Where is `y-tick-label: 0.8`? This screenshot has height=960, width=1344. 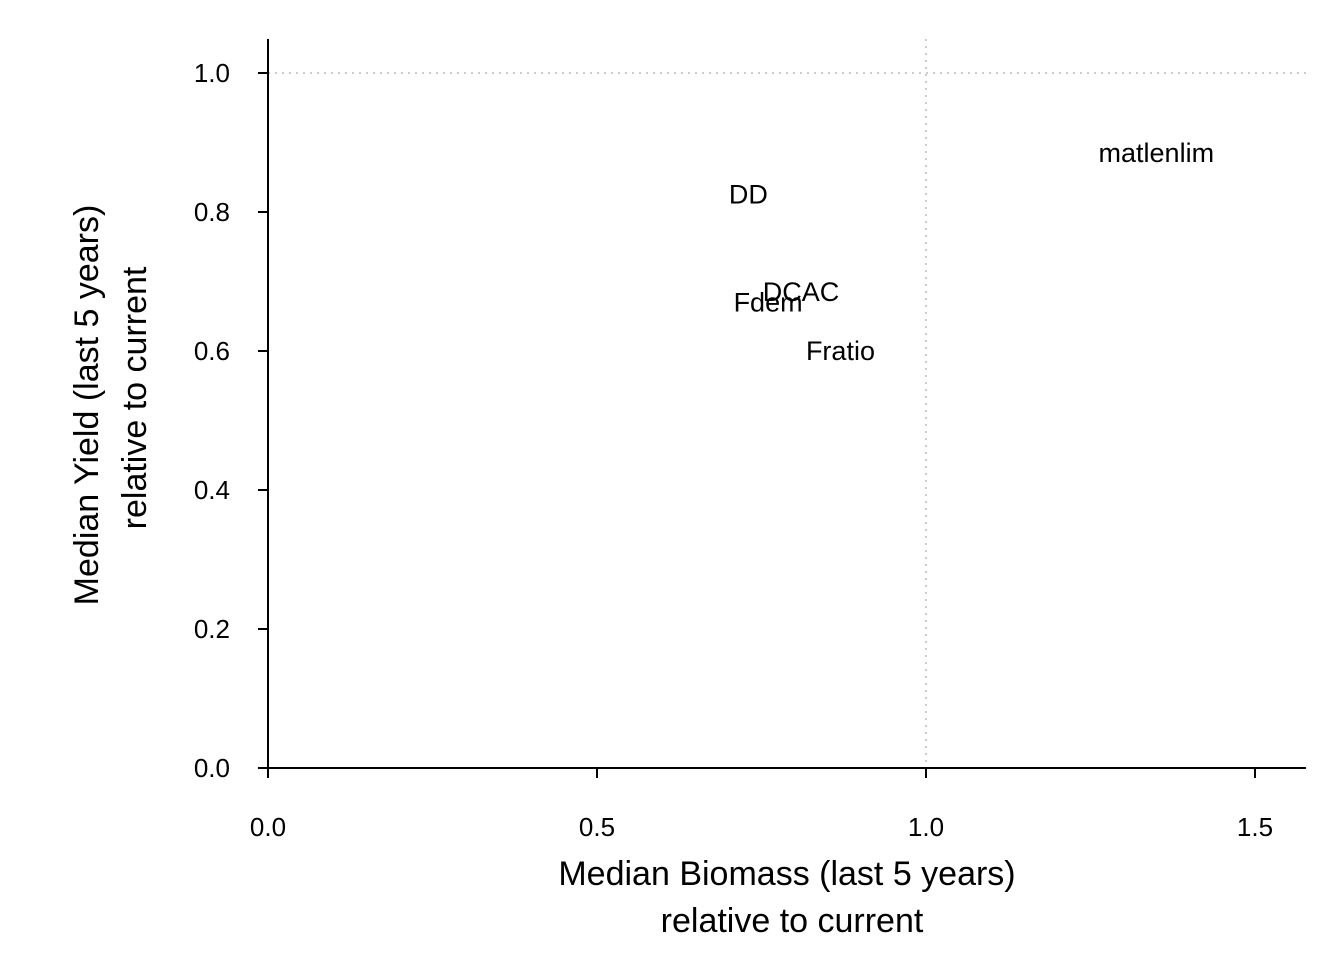 y-tick-label: 0.8 is located at coordinates (212, 212).